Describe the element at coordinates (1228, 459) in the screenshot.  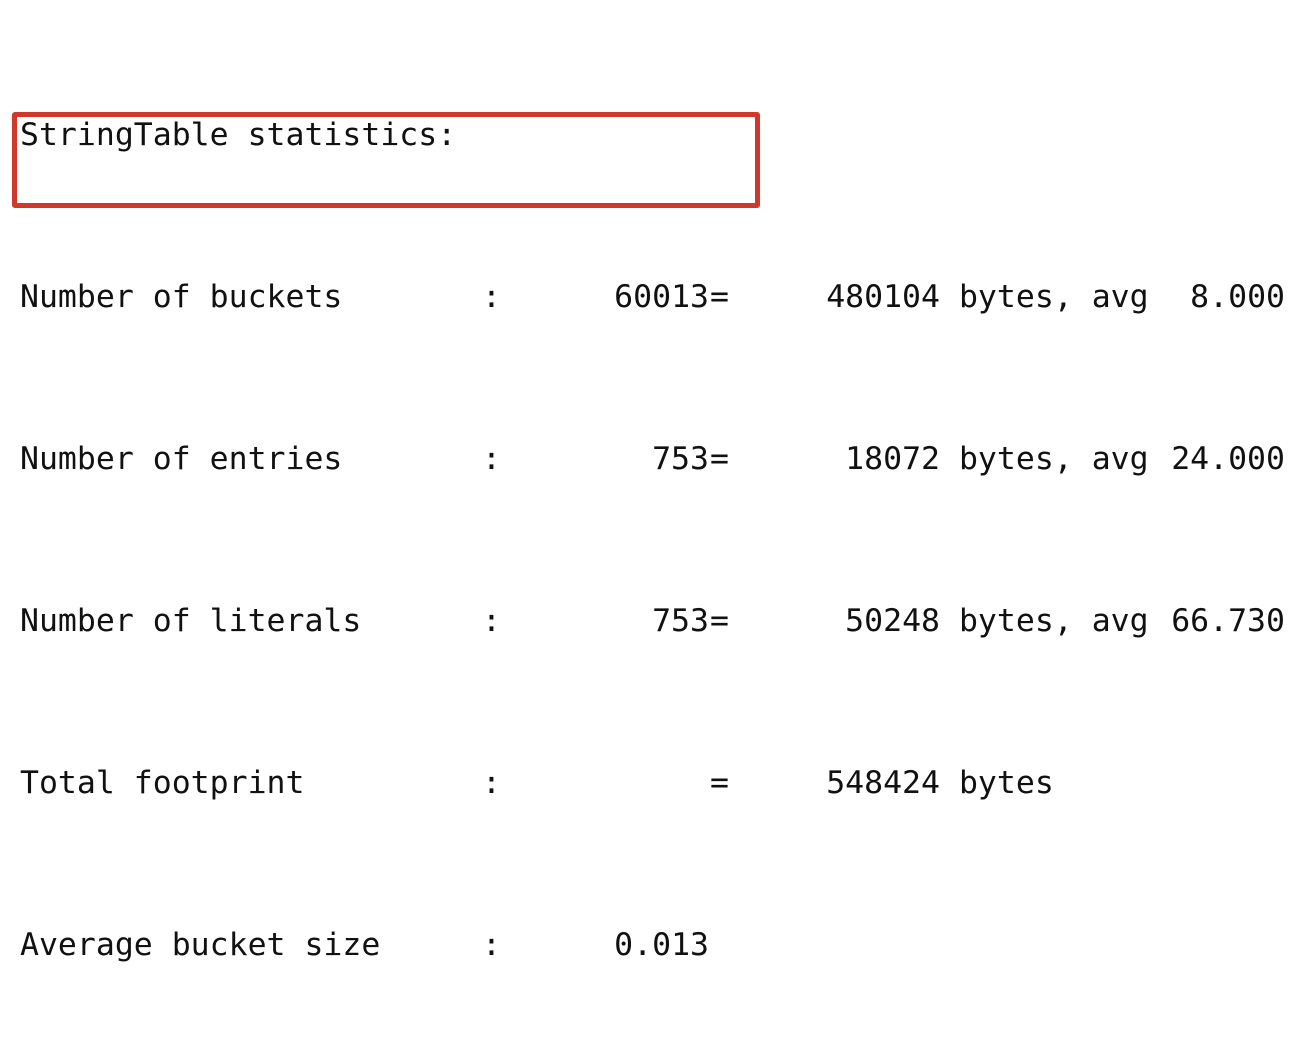
I see `stat-avg: 24.000` at that location.